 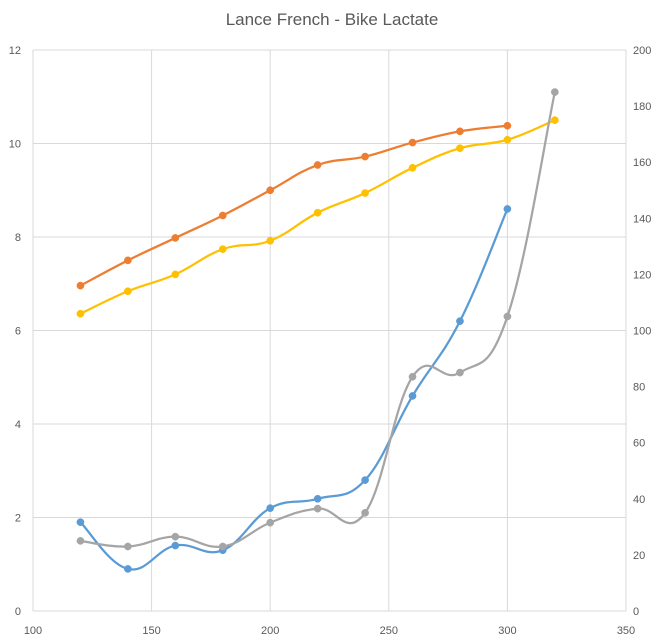 What do you see at coordinates (18, 238) in the screenshot?
I see `y-axis-tick-label: 8` at bounding box center [18, 238].